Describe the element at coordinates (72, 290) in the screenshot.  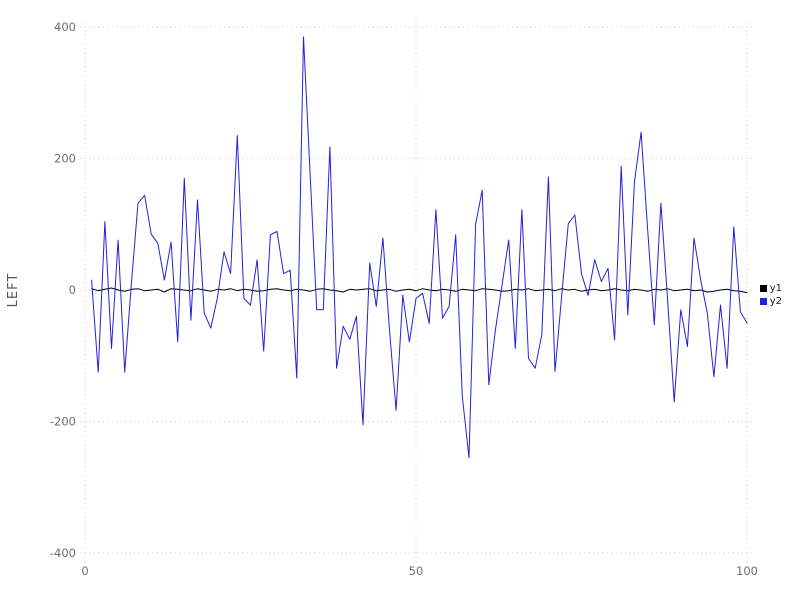
I see `y-tick-label: 0` at that location.